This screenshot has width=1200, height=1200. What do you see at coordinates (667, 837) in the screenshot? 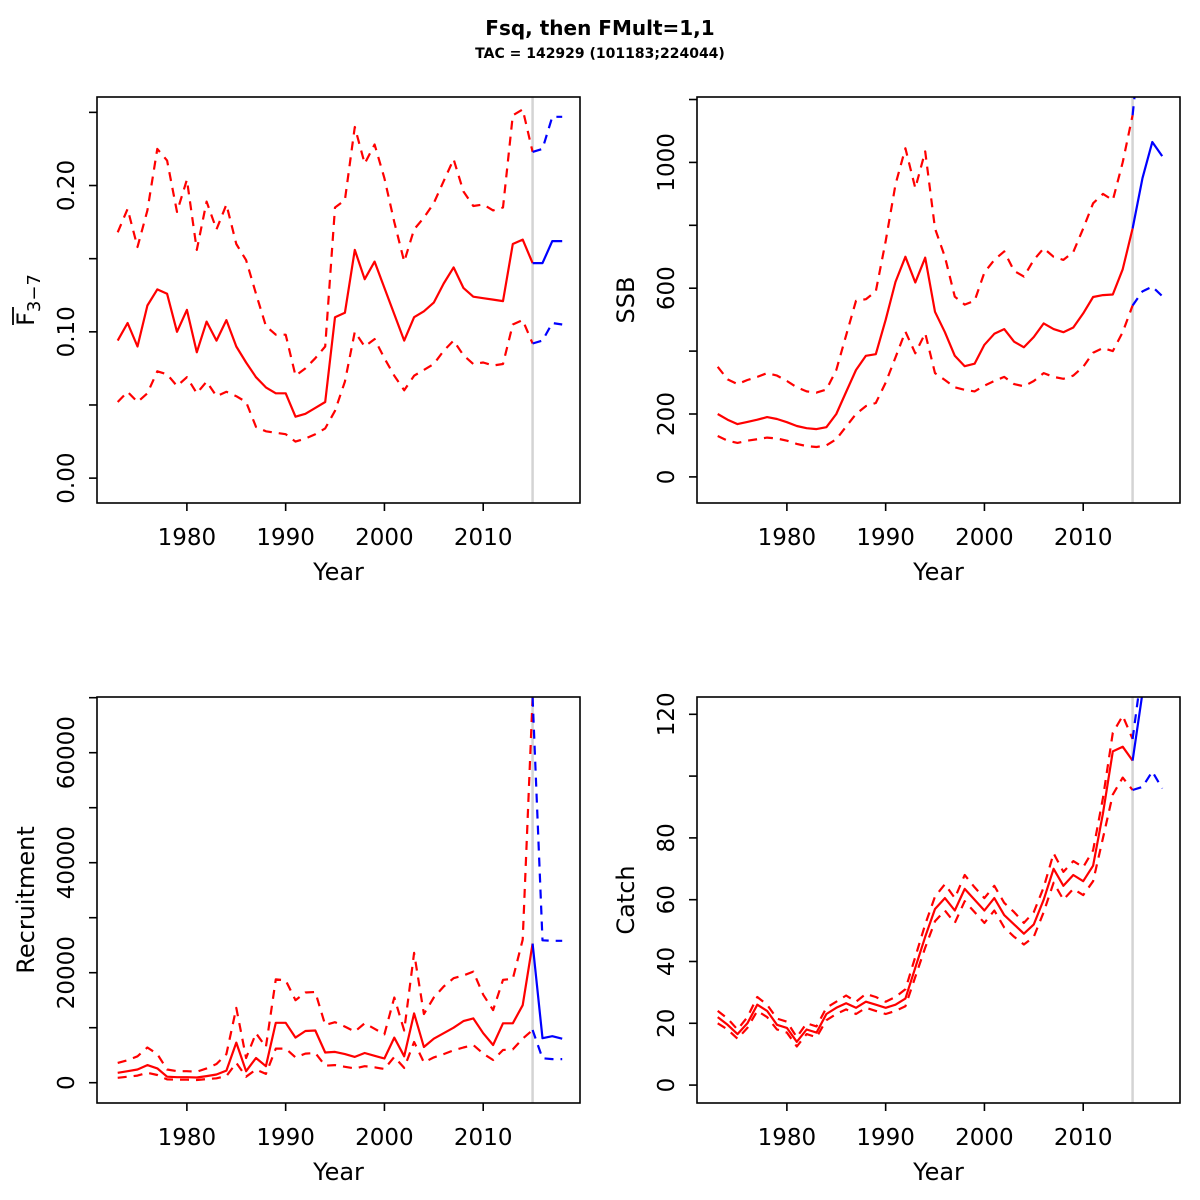
I see `y-tick-label: 80` at bounding box center [667, 837].